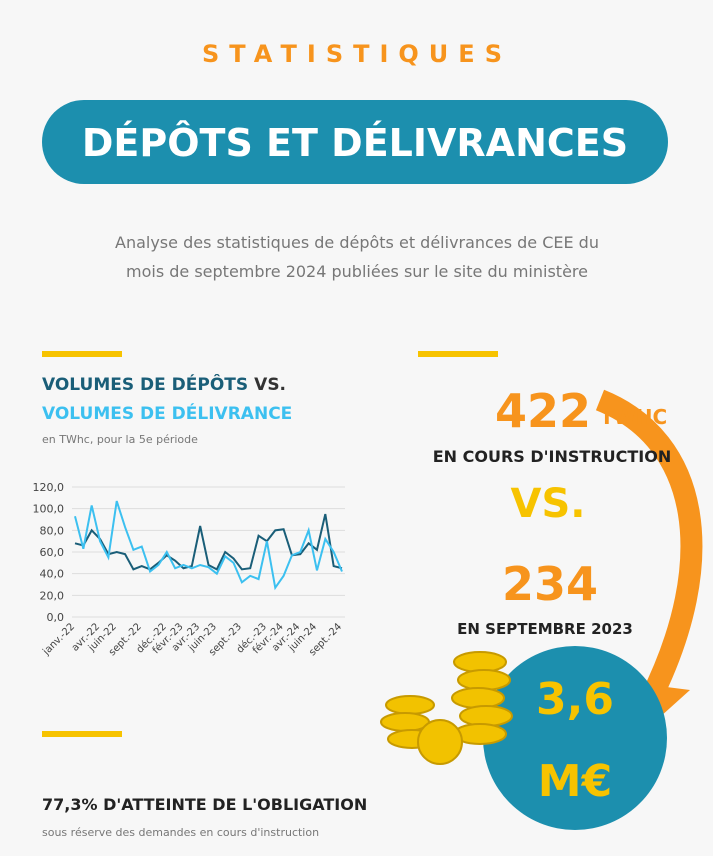 This screenshot has width=713, height=856. I want to click on chart-subtitle: en TWhc, pour la 5e période, so click(120, 439).